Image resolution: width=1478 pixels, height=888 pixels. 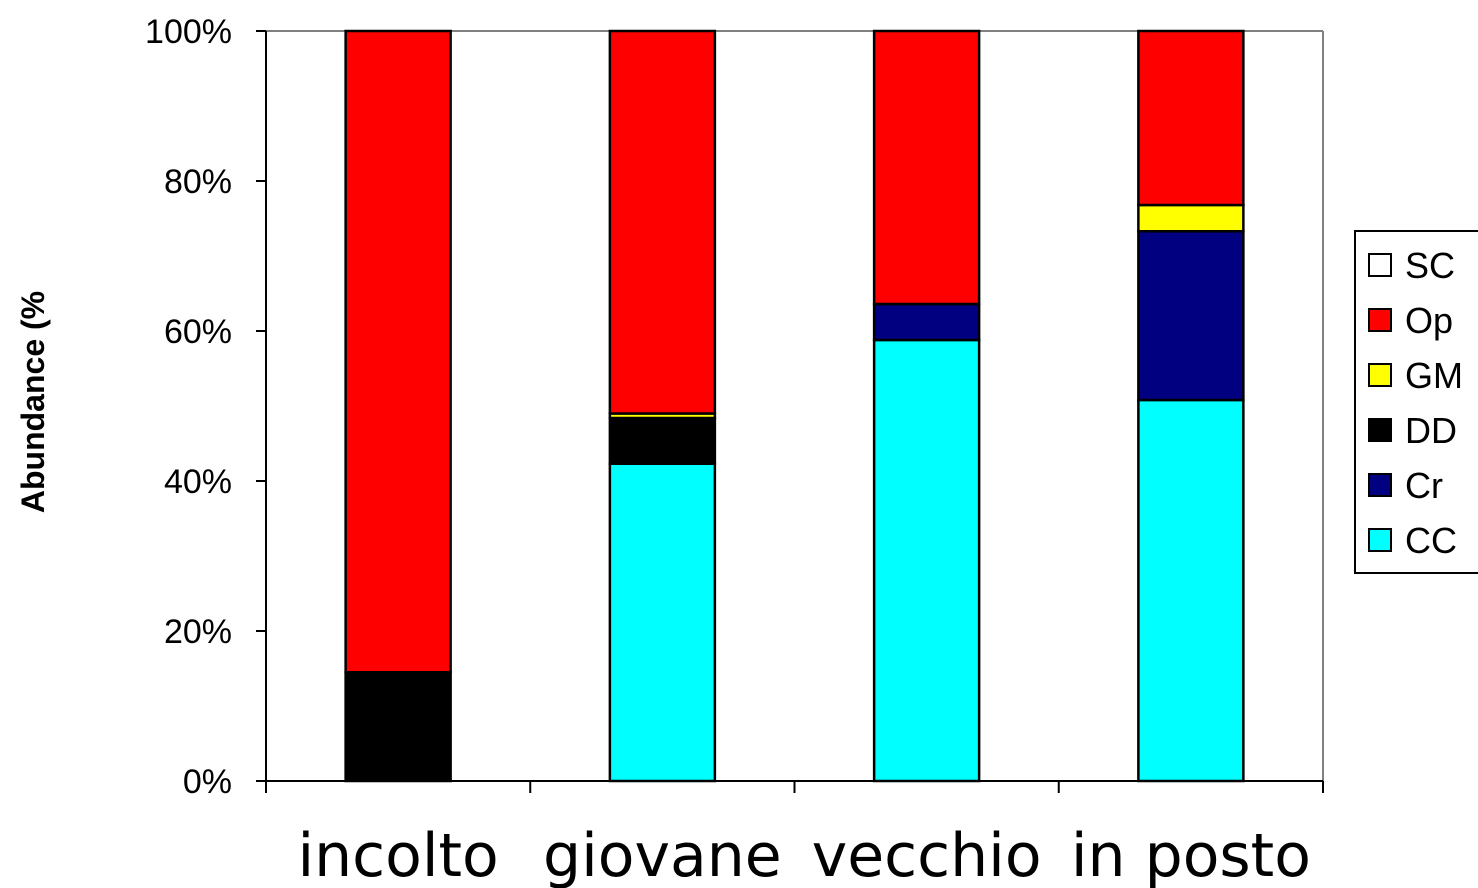 What do you see at coordinates (1380, 540) in the screenshot?
I see `legend-swatch-cc` at bounding box center [1380, 540].